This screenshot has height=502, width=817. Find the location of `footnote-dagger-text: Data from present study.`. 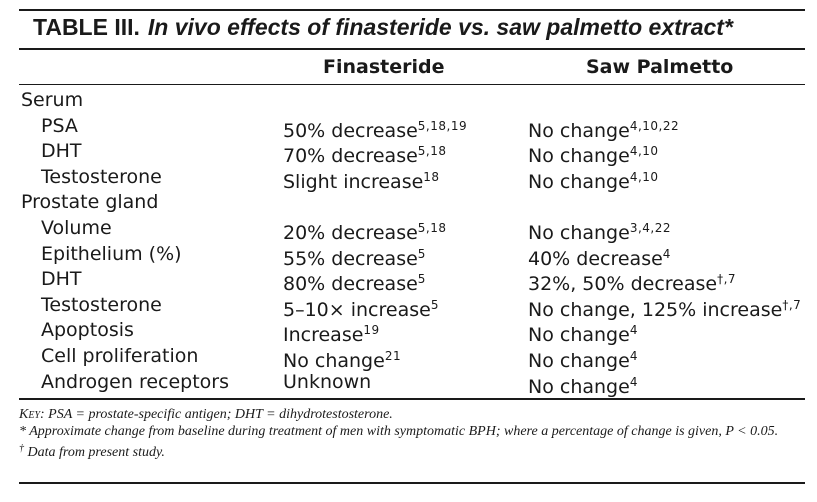

footnote-dagger-text: Data from present study. is located at coordinates (94, 452).